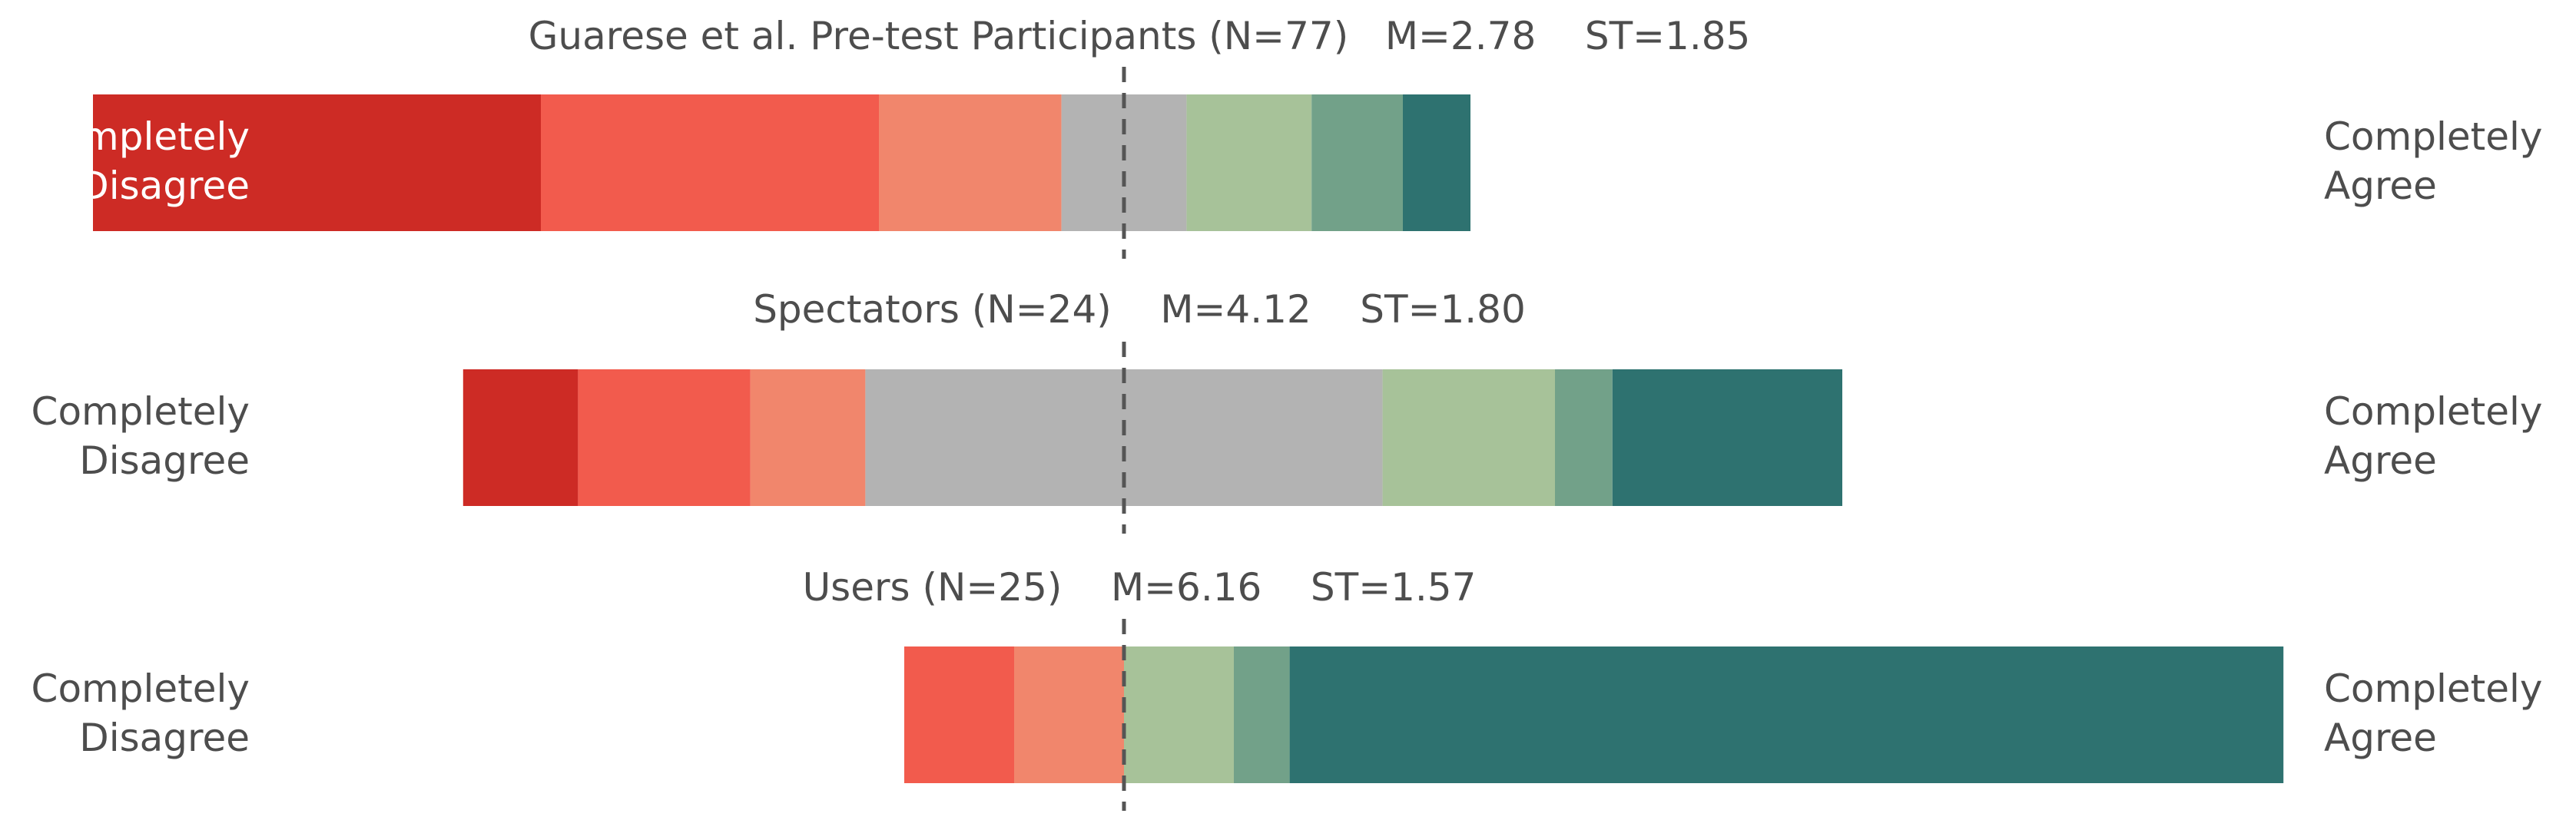 The image size is (2576, 830). Describe the element at coordinates (1139, 309) in the screenshot. I see `group-title: Spectators (N=24) M=4.12 ST=1.80` at that location.